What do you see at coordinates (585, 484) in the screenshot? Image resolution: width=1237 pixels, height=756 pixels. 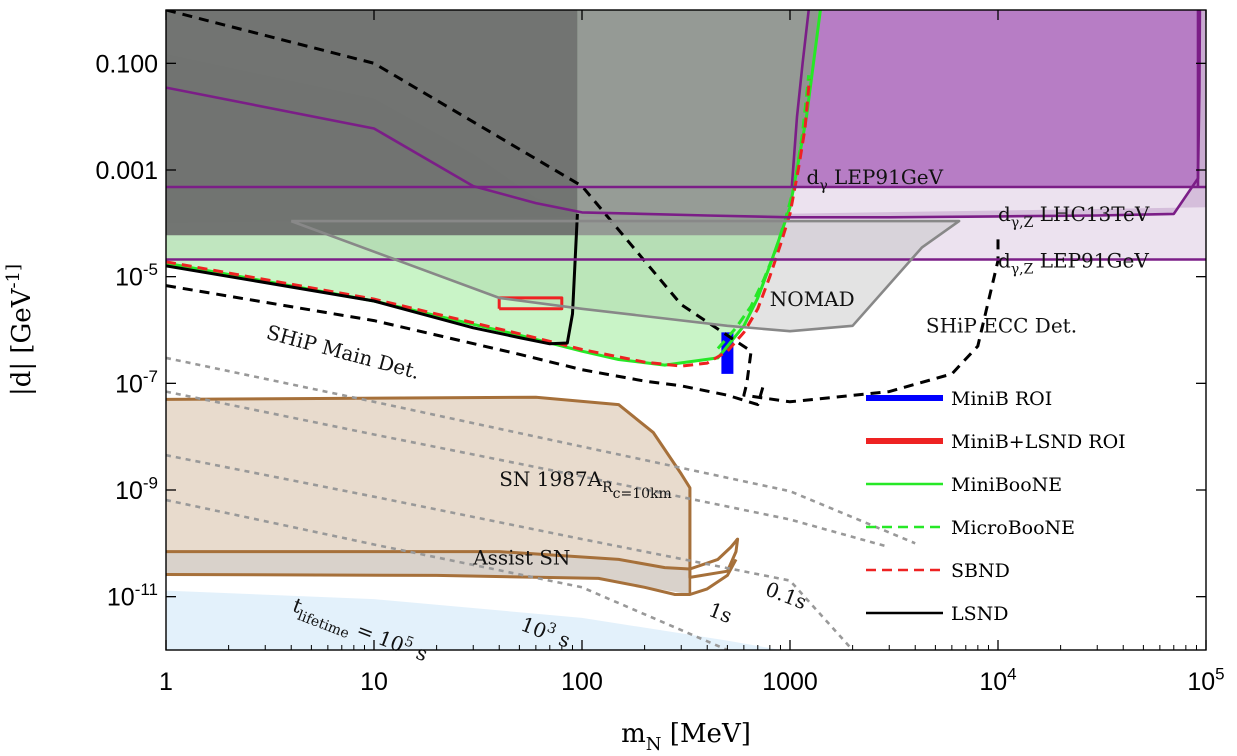 I see `annotation-6: SN 1987ARc=10km` at bounding box center [585, 484].